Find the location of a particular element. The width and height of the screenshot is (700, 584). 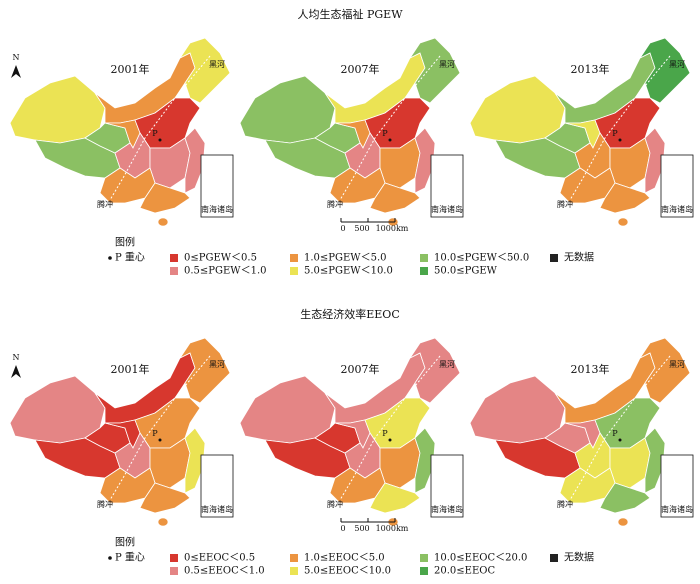

panel-title: 生态经济效率EEOC is located at coordinates (350, 314).